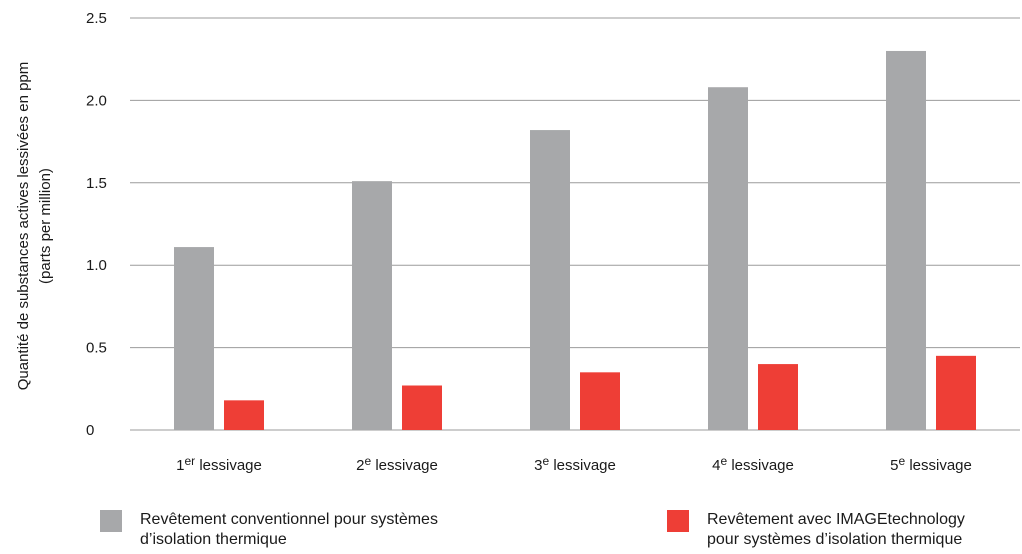 The height and width of the screenshot is (554, 1022). I want to click on x-tick-label: 1er lessivage, so click(219, 464).